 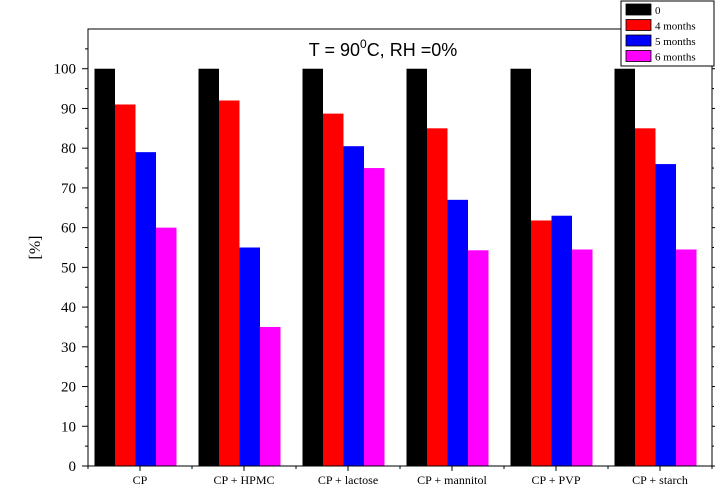 I want to click on bar-cp-hpmc-5-months, so click(x=249, y=356).